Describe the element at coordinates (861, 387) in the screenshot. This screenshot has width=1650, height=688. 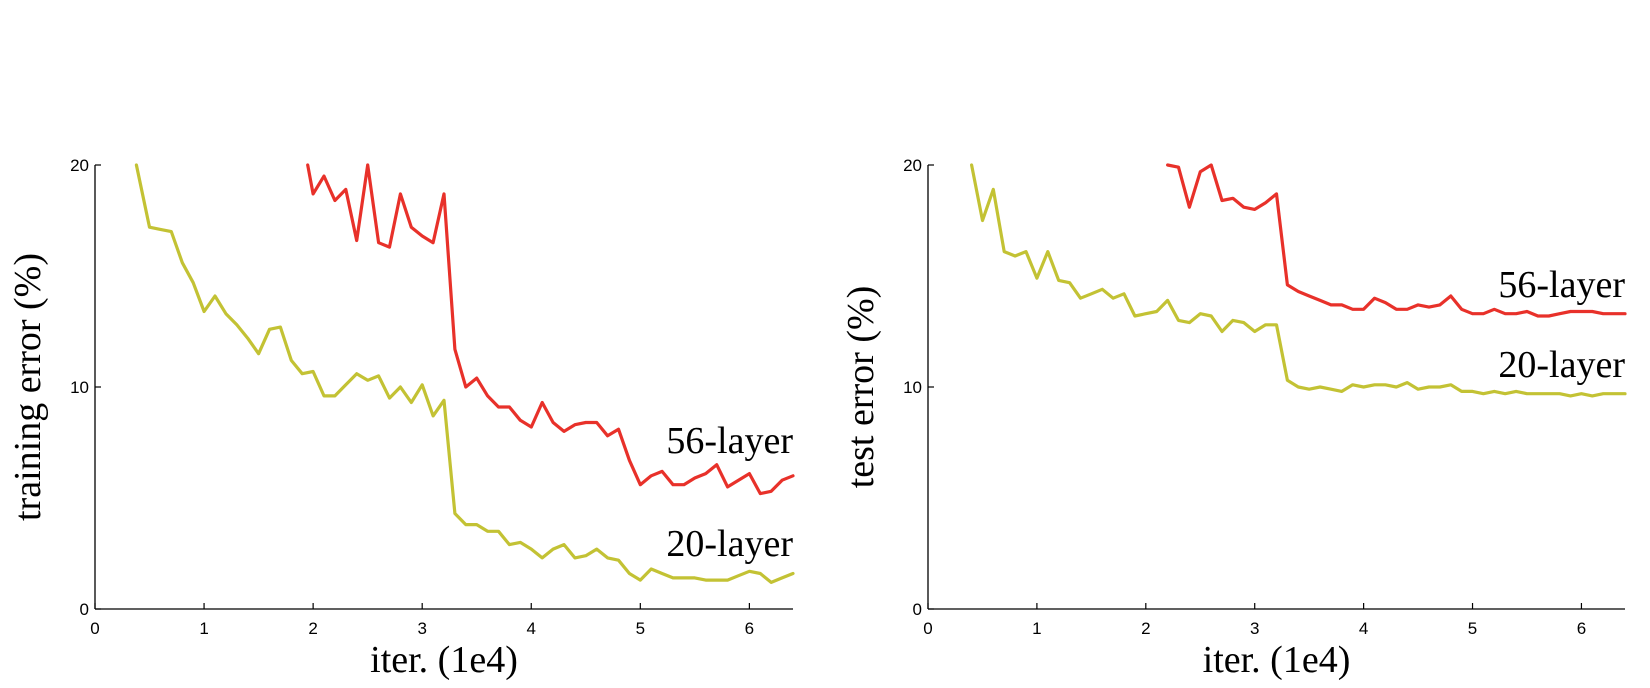
I see `y-axis-title: test error (%)` at that location.